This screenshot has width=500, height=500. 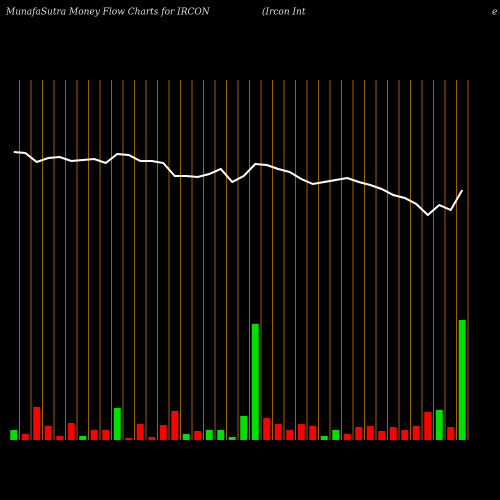 I want to click on money-flow-line, so click(x=238, y=184).